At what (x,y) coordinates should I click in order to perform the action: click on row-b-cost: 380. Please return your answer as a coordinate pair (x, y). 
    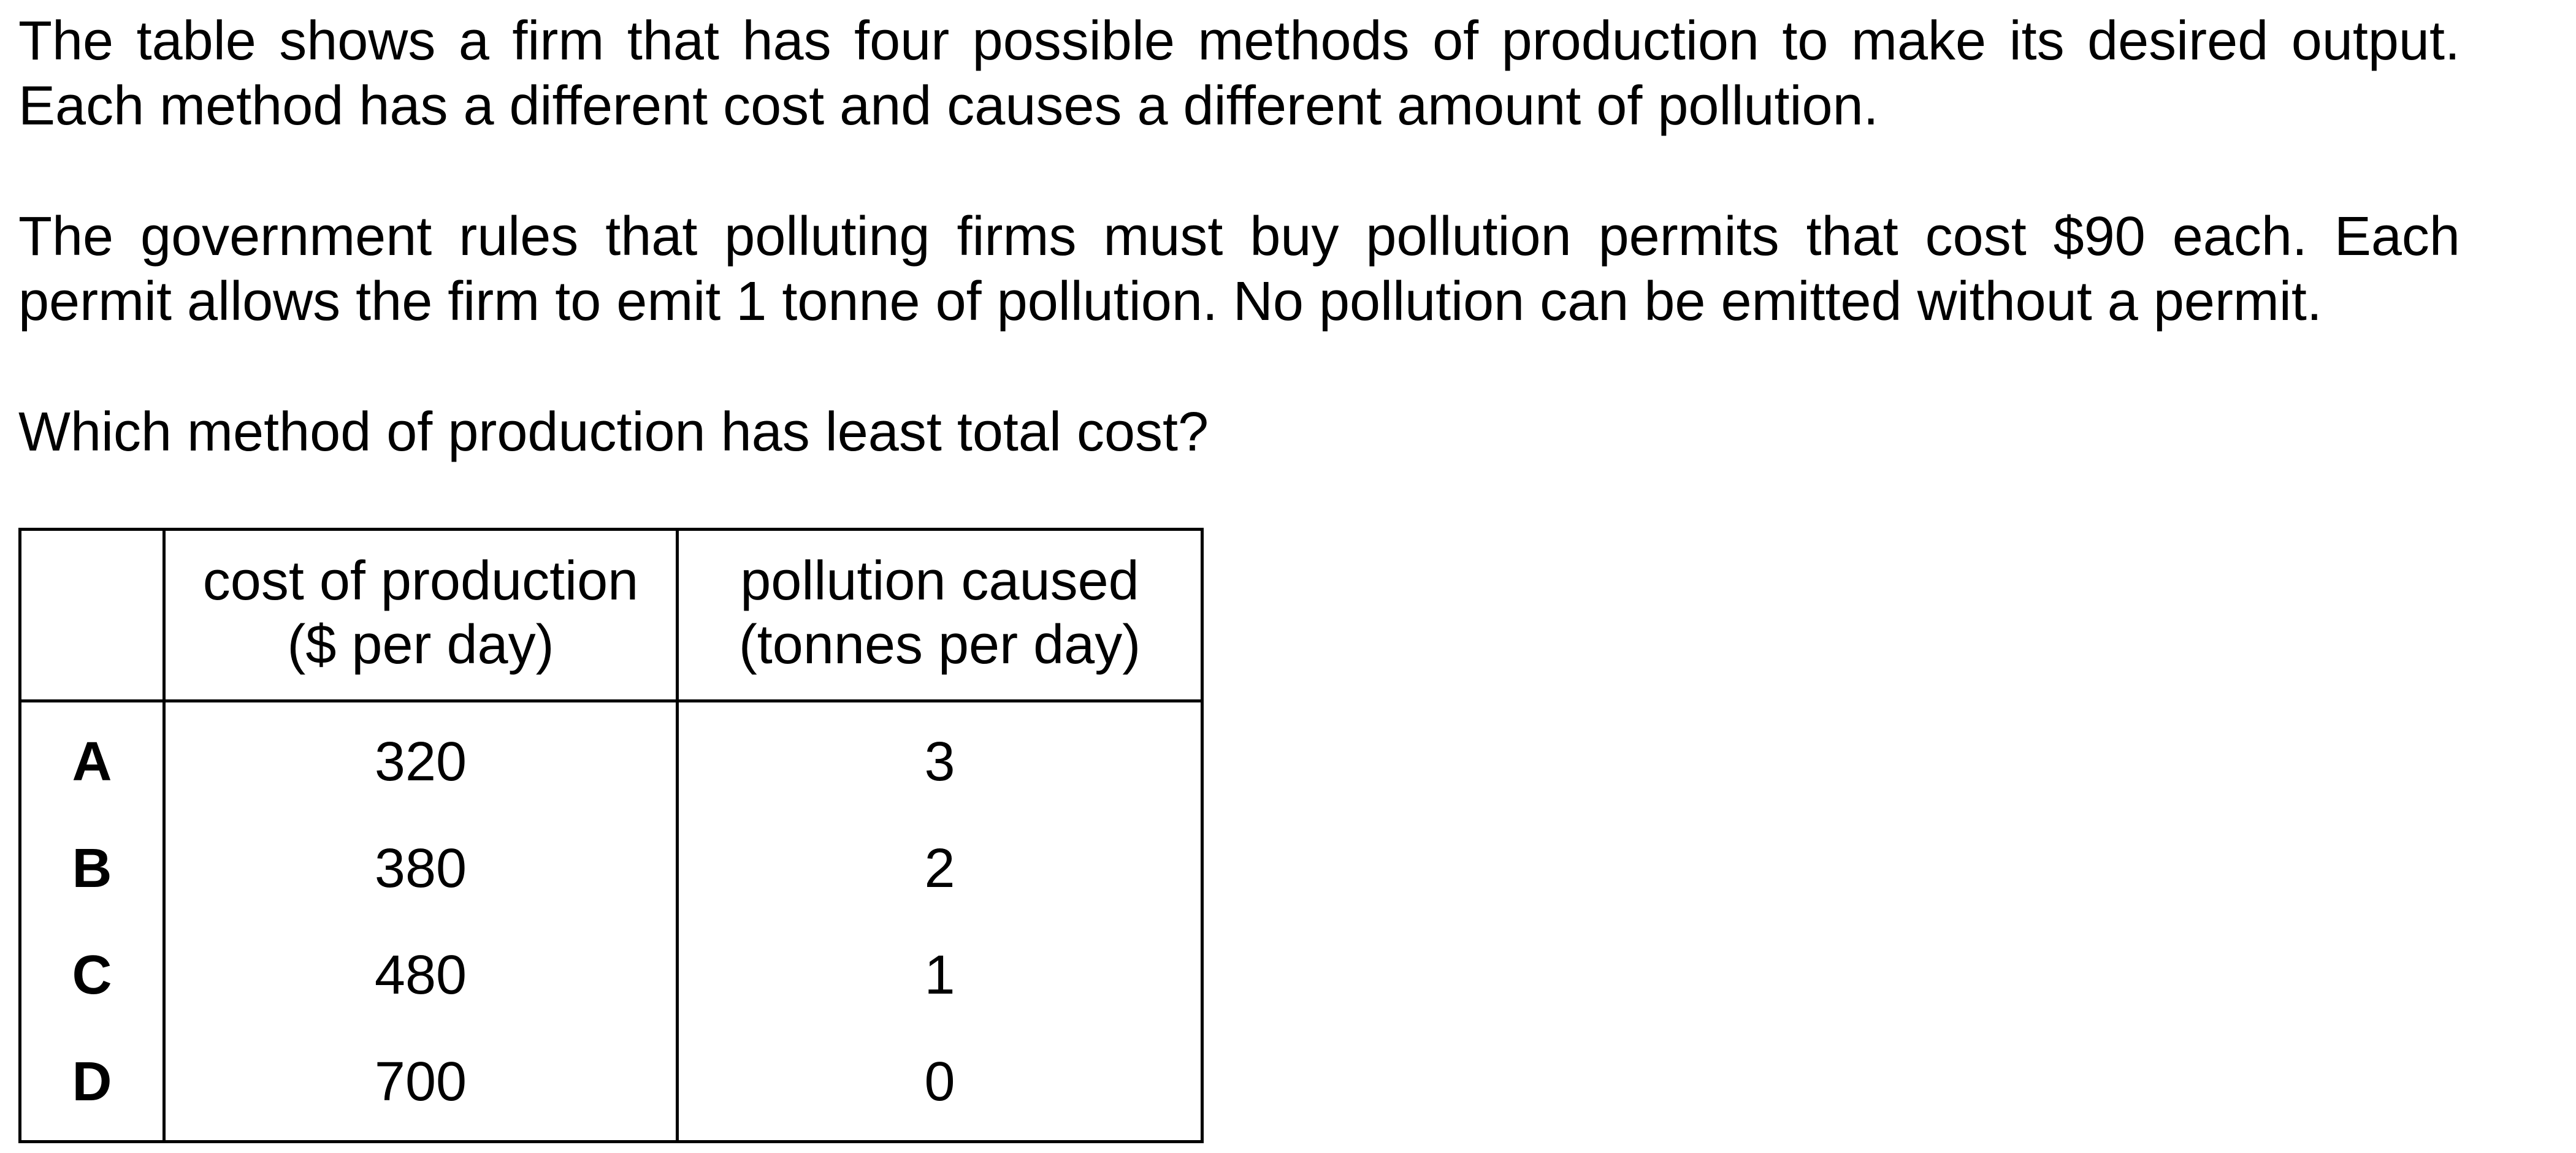
    Looking at the image, I should click on (420, 868).